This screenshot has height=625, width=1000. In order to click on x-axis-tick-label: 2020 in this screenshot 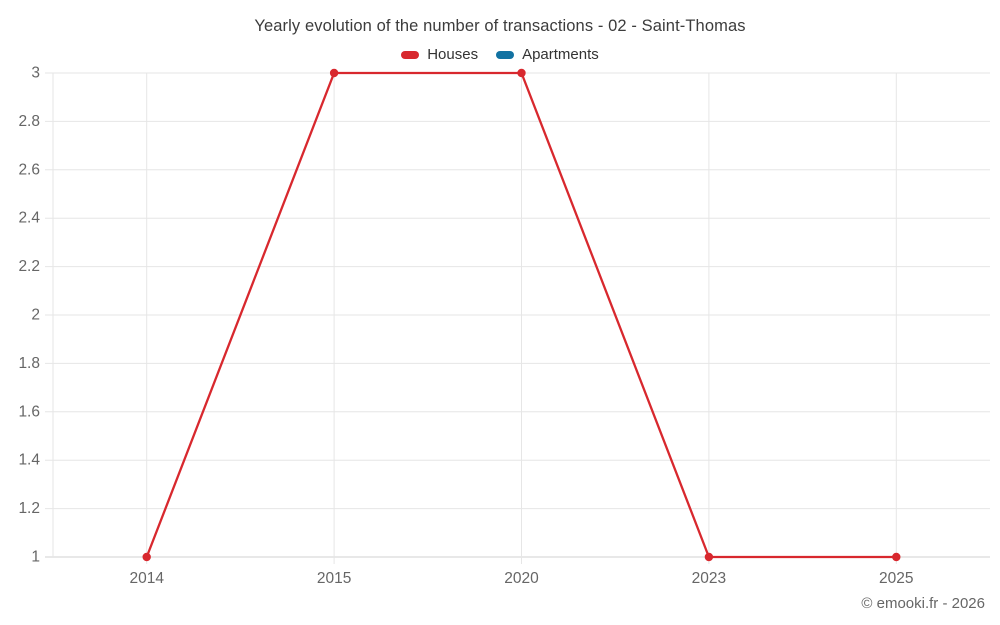, I will do `click(521, 578)`.